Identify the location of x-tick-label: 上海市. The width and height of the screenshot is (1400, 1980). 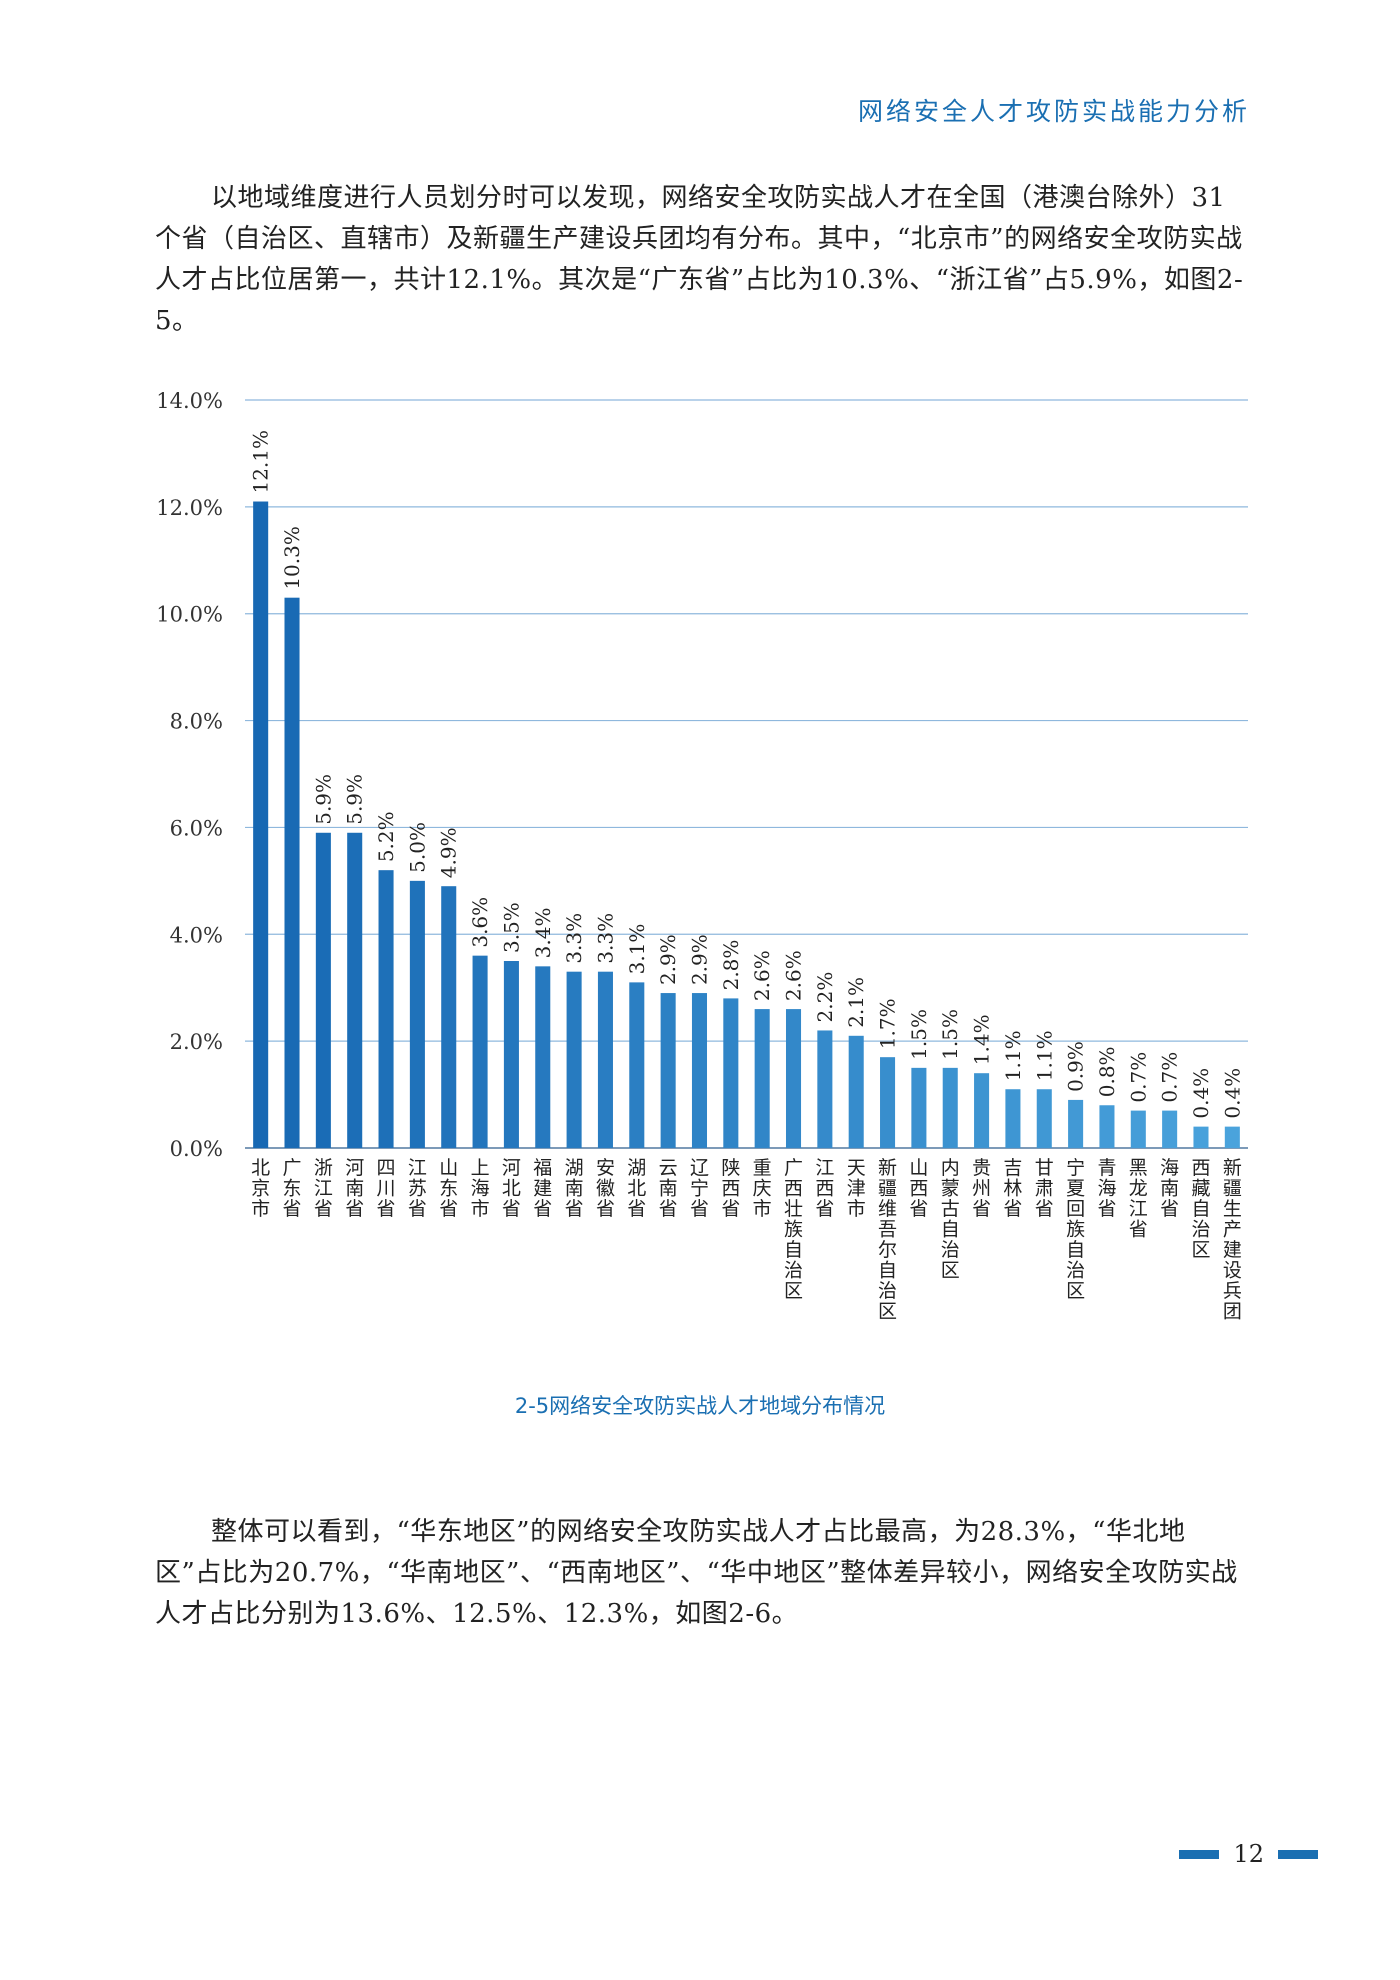
(480, 1188).